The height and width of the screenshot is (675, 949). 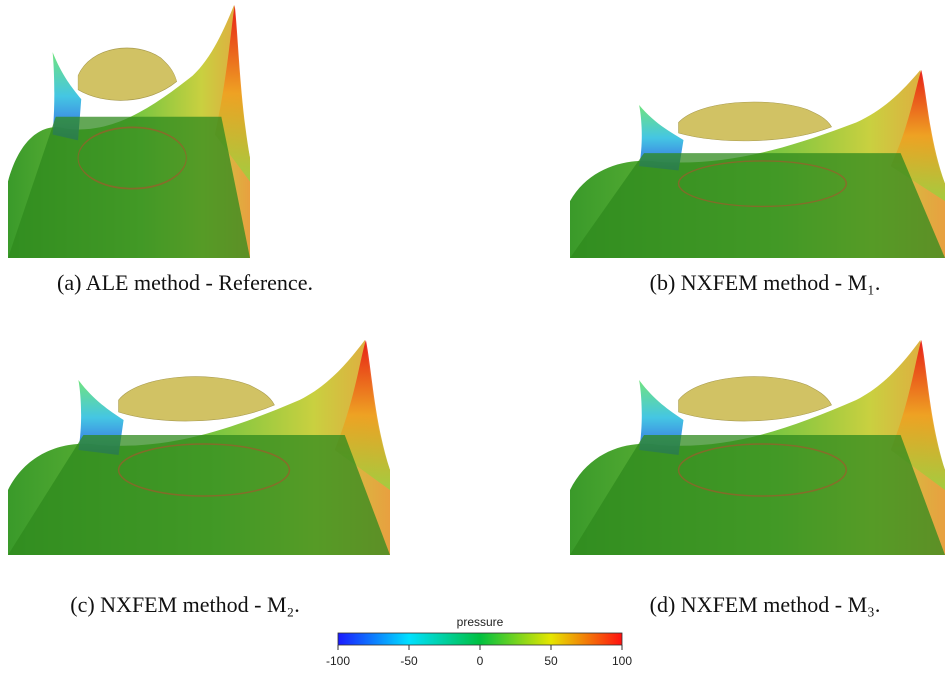 I want to click on caption: (a) ALE method - Reference., so click(x=185, y=282).